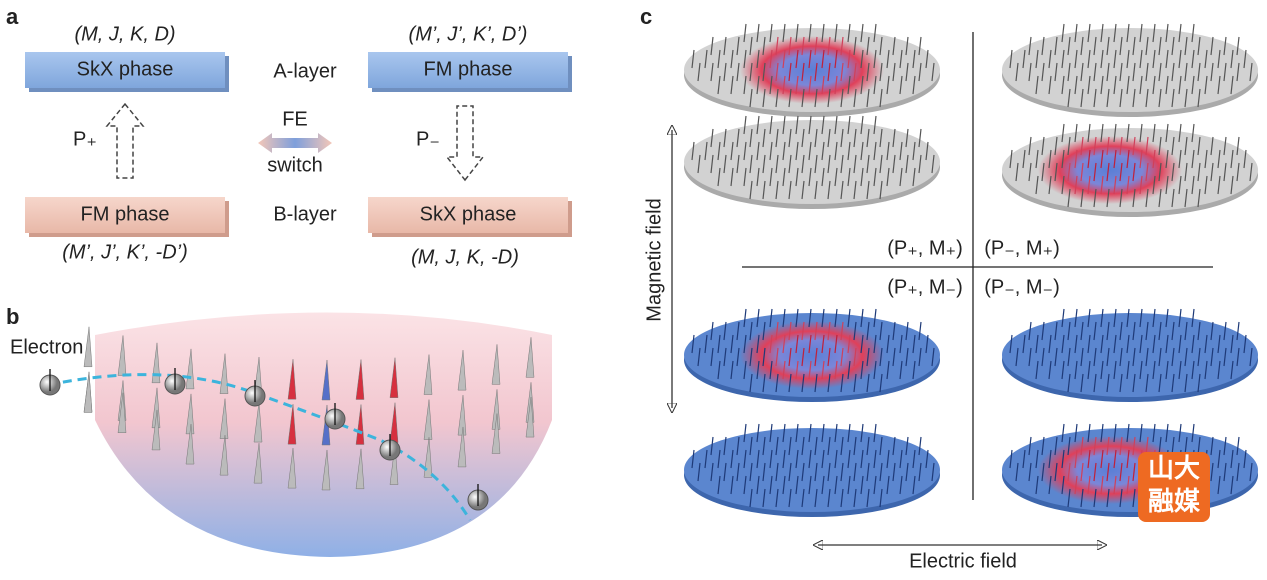  What do you see at coordinates (264, 439) in the screenshot?
I see `electrons` at bounding box center [264, 439].